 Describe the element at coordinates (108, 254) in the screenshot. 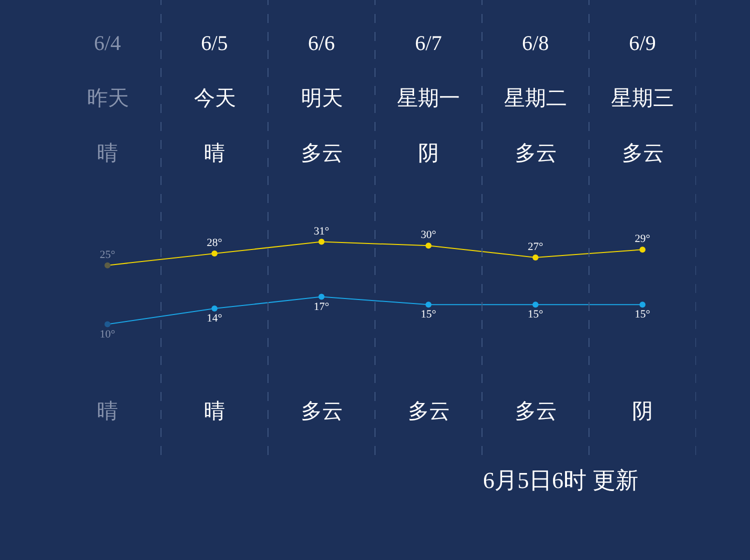

I see `data-label: 25°` at that location.